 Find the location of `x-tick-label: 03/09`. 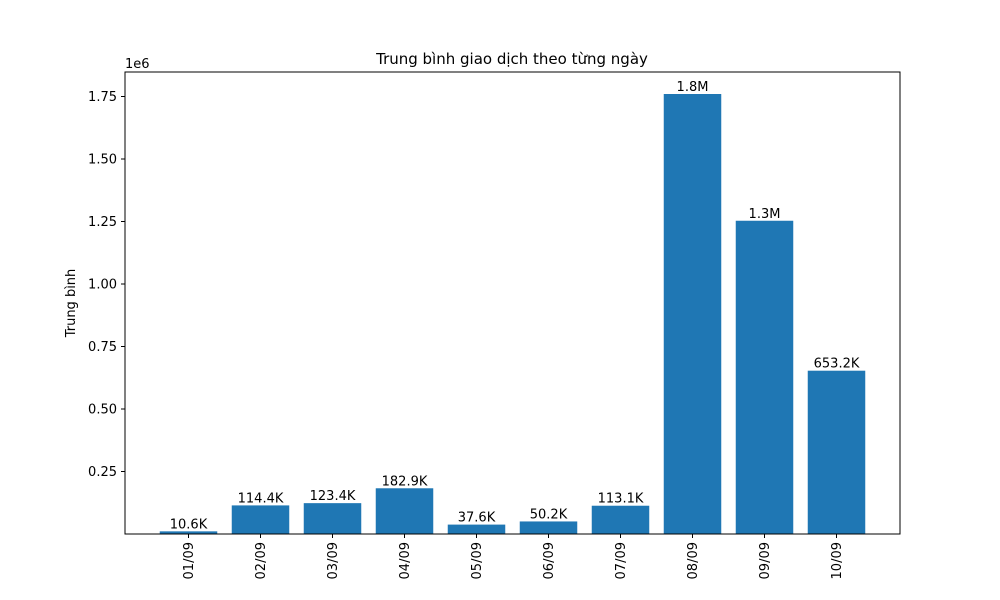

x-tick-label: 03/09 is located at coordinates (333, 560).